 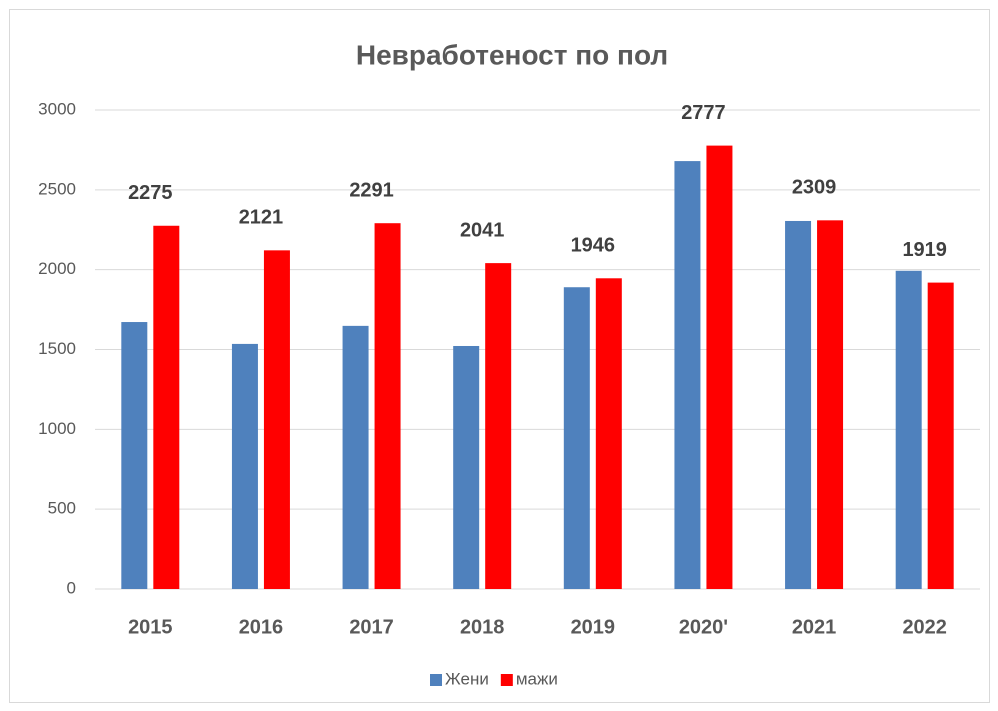 What do you see at coordinates (924, 627) in the screenshot?
I see `x-tick-label: 2022` at bounding box center [924, 627].